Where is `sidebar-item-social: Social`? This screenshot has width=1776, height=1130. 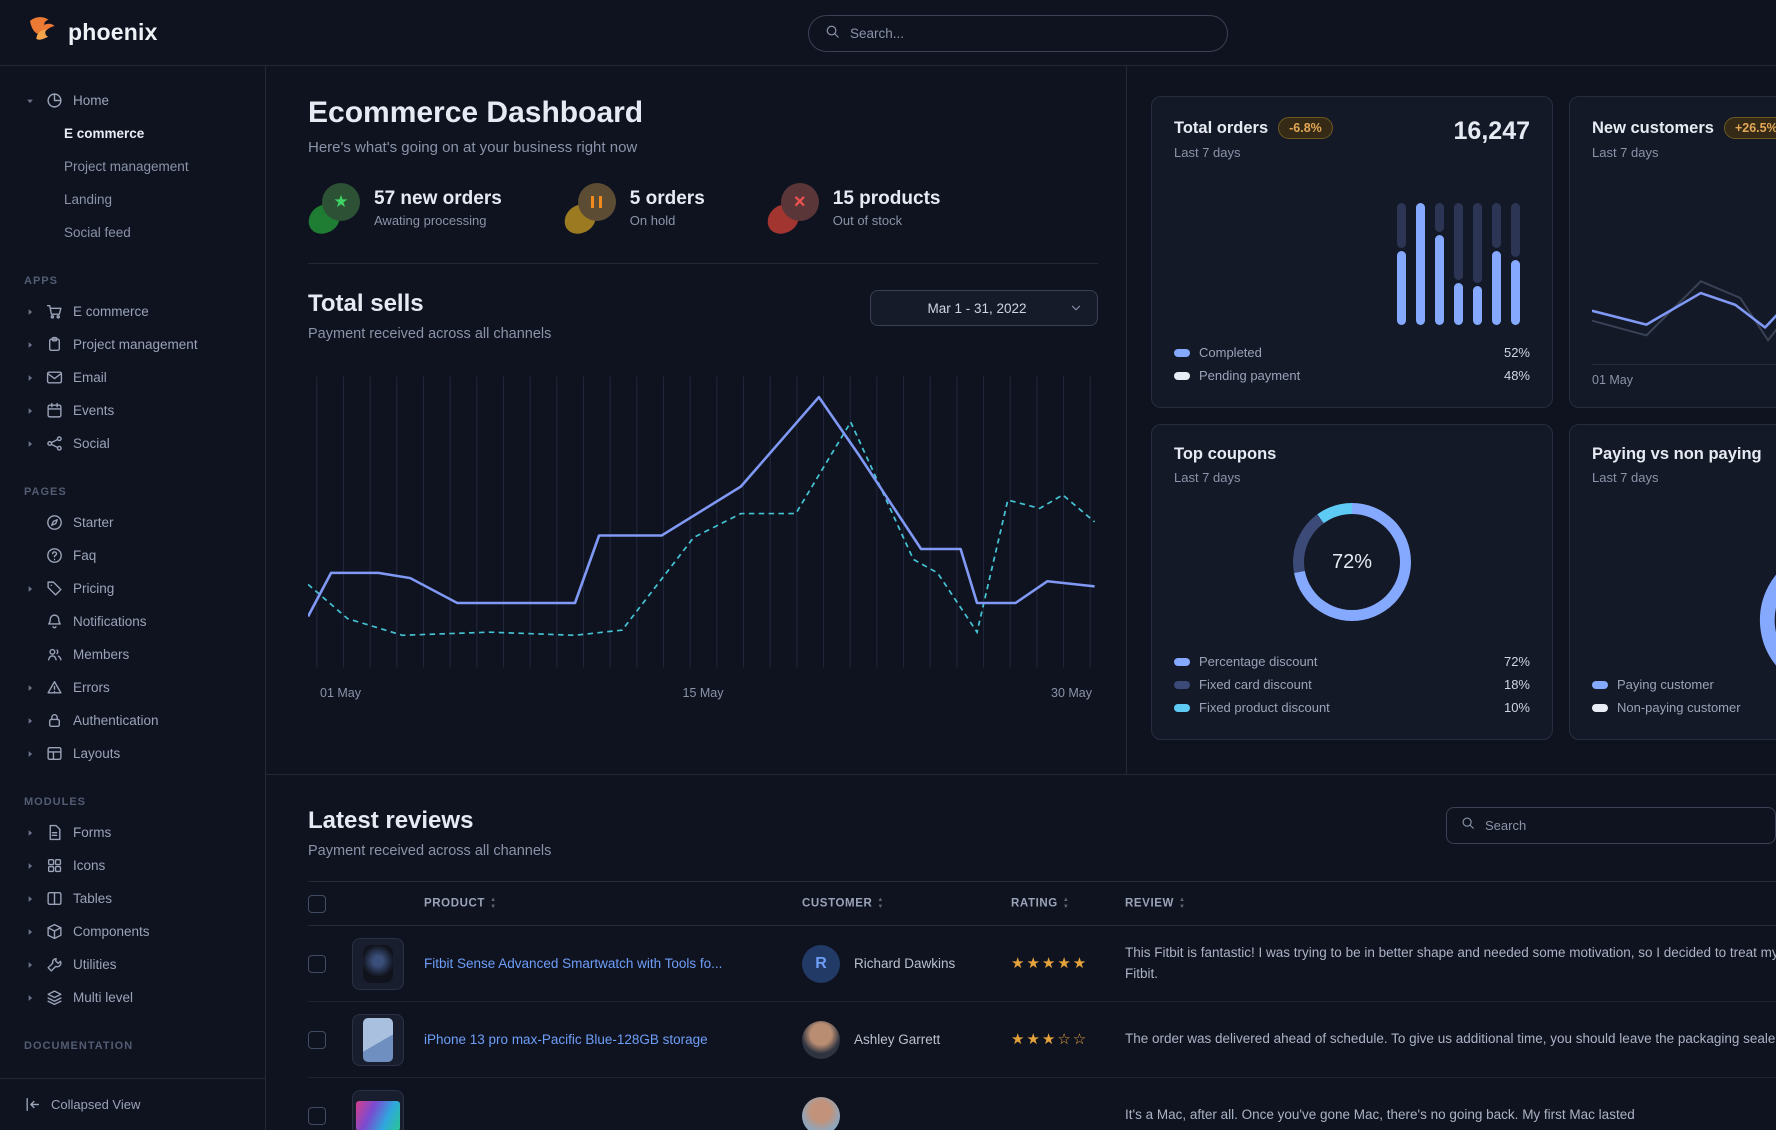 sidebar-item-social: Social is located at coordinates (136, 443).